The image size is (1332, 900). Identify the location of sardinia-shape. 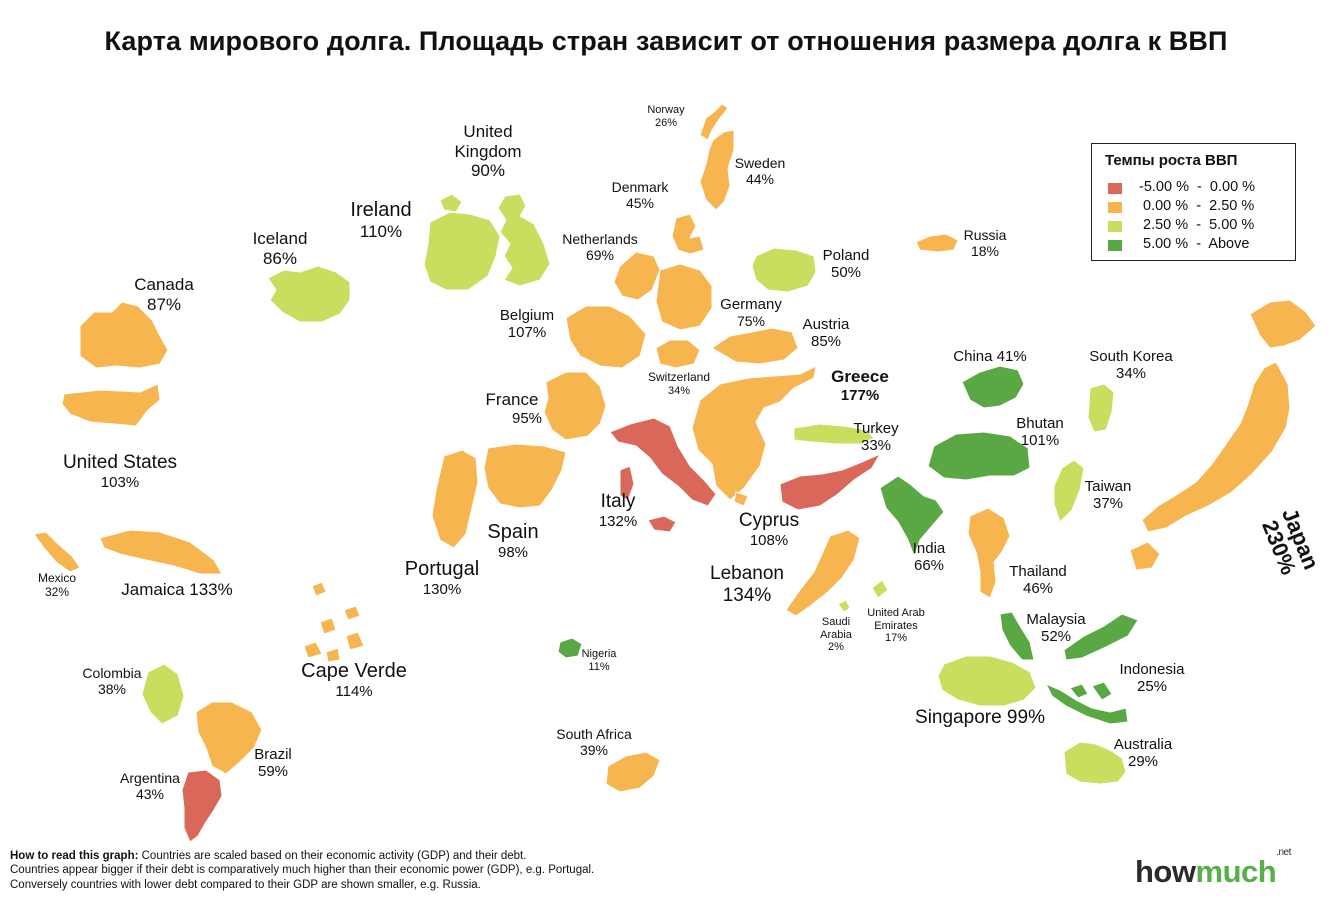
(627, 483).